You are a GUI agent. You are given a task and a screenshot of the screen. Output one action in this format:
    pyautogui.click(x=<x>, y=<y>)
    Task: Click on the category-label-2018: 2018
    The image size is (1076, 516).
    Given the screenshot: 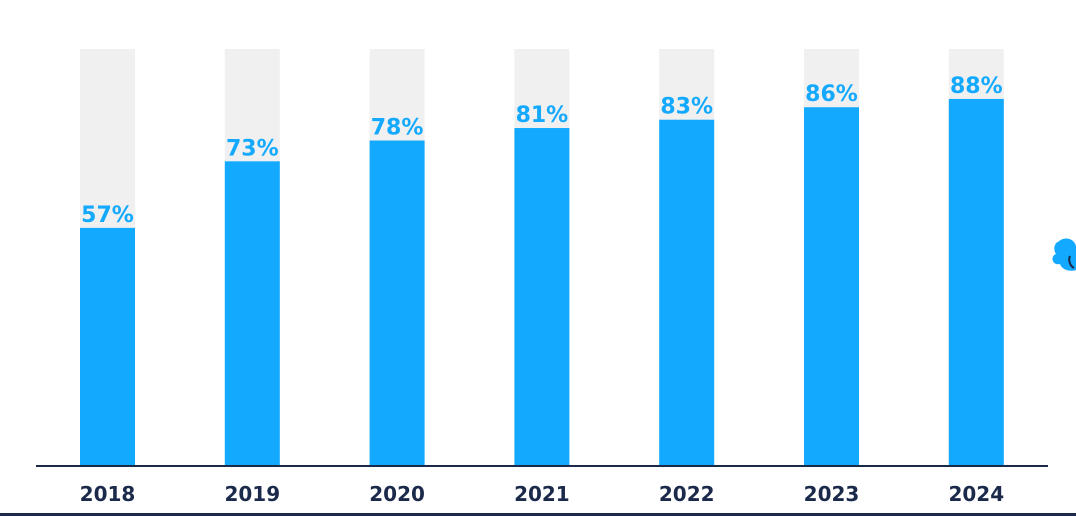 What is the action you would take?
    pyautogui.click(x=108, y=494)
    